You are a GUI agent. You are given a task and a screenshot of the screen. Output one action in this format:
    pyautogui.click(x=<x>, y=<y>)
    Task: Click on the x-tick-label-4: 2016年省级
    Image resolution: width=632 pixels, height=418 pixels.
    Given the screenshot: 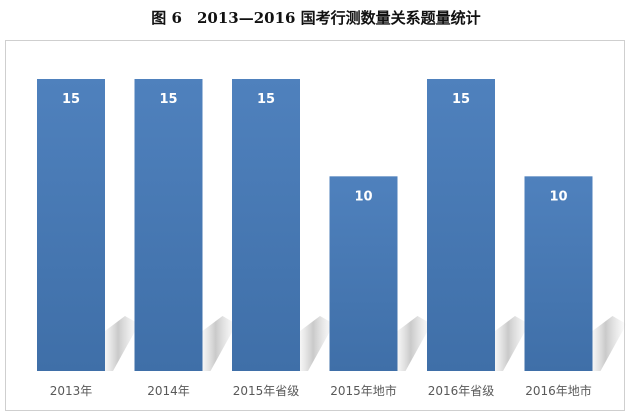 What is the action you would take?
    pyautogui.click(x=461, y=391)
    